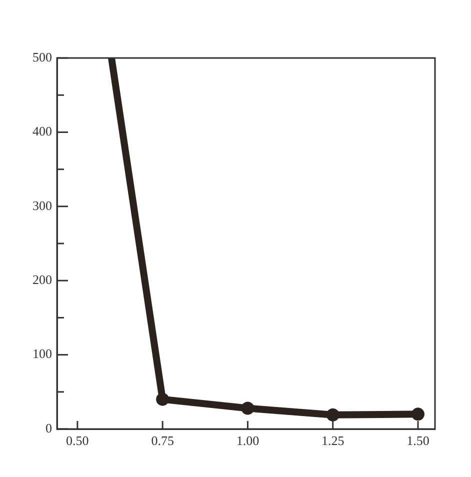 The image size is (471, 477). What do you see at coordinates (162, 440) in the screenshot?
I see `x-tick-label: 0.75` at bounding box center [162, 440].